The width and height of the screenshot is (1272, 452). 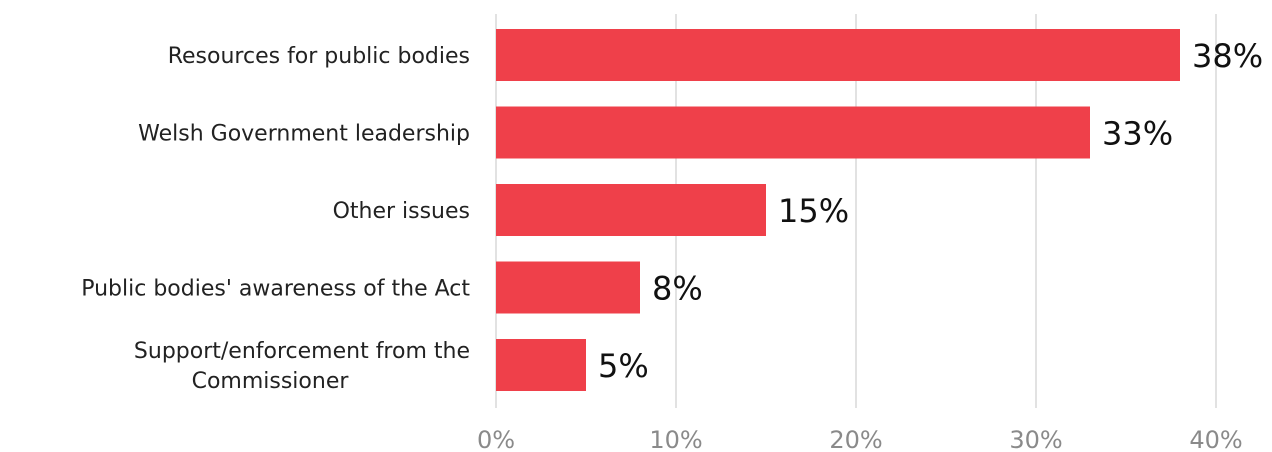 I want to click on x-tick-label: 0%, so click(x=496, y=439).